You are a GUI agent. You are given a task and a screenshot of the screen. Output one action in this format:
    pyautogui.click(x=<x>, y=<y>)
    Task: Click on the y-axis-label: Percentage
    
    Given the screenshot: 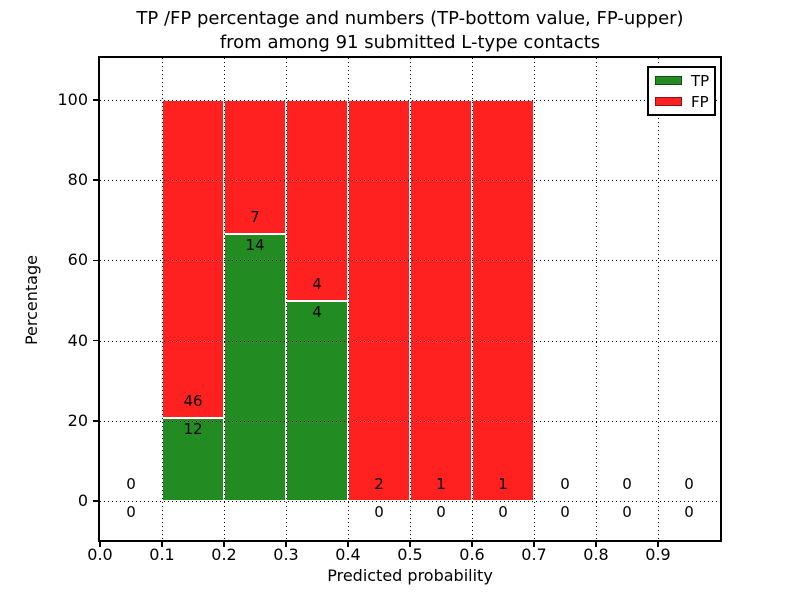 What is the action you would take?
    pyautogui.click(x=31, y=300)
    